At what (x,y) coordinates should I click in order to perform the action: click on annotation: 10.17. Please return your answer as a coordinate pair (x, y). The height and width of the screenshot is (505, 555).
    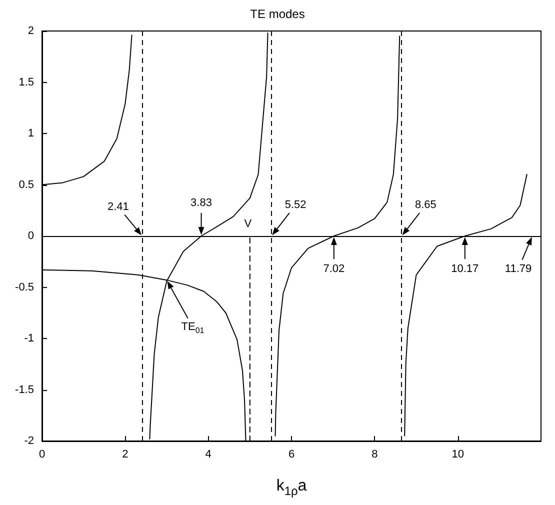
    Looking at the image, I should click on (465, 269).